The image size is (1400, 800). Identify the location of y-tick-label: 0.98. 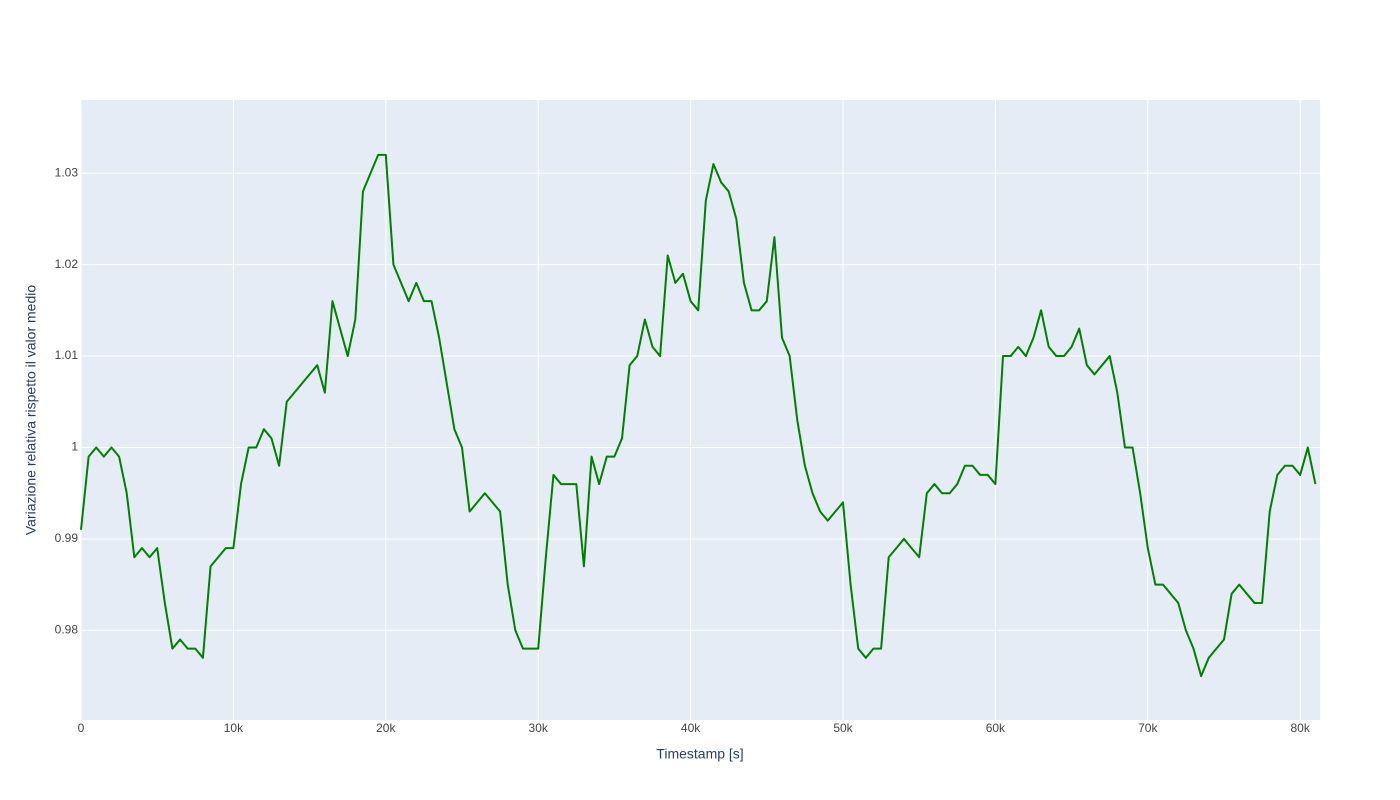
(67, 630).